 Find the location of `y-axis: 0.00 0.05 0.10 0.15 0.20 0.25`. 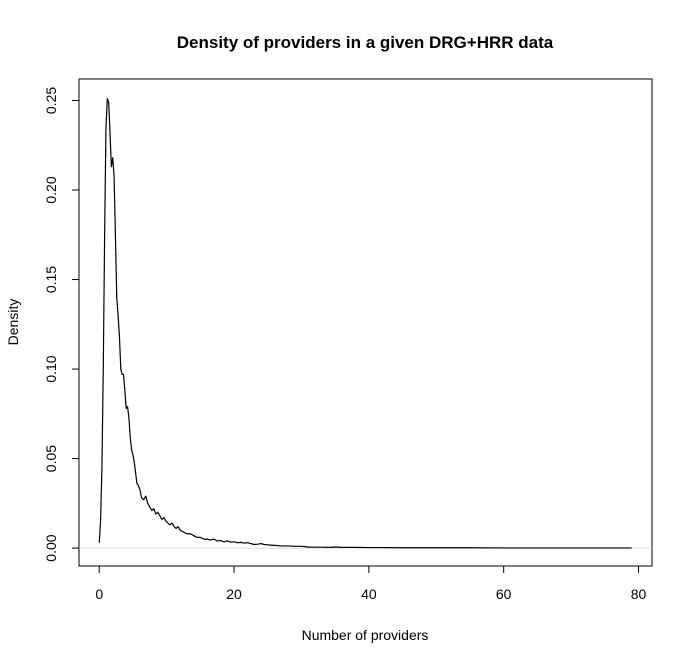

y-axis: 0.00 0.05 0.10 0.15 0.20 0.25 is located at coordinates (61, 324).